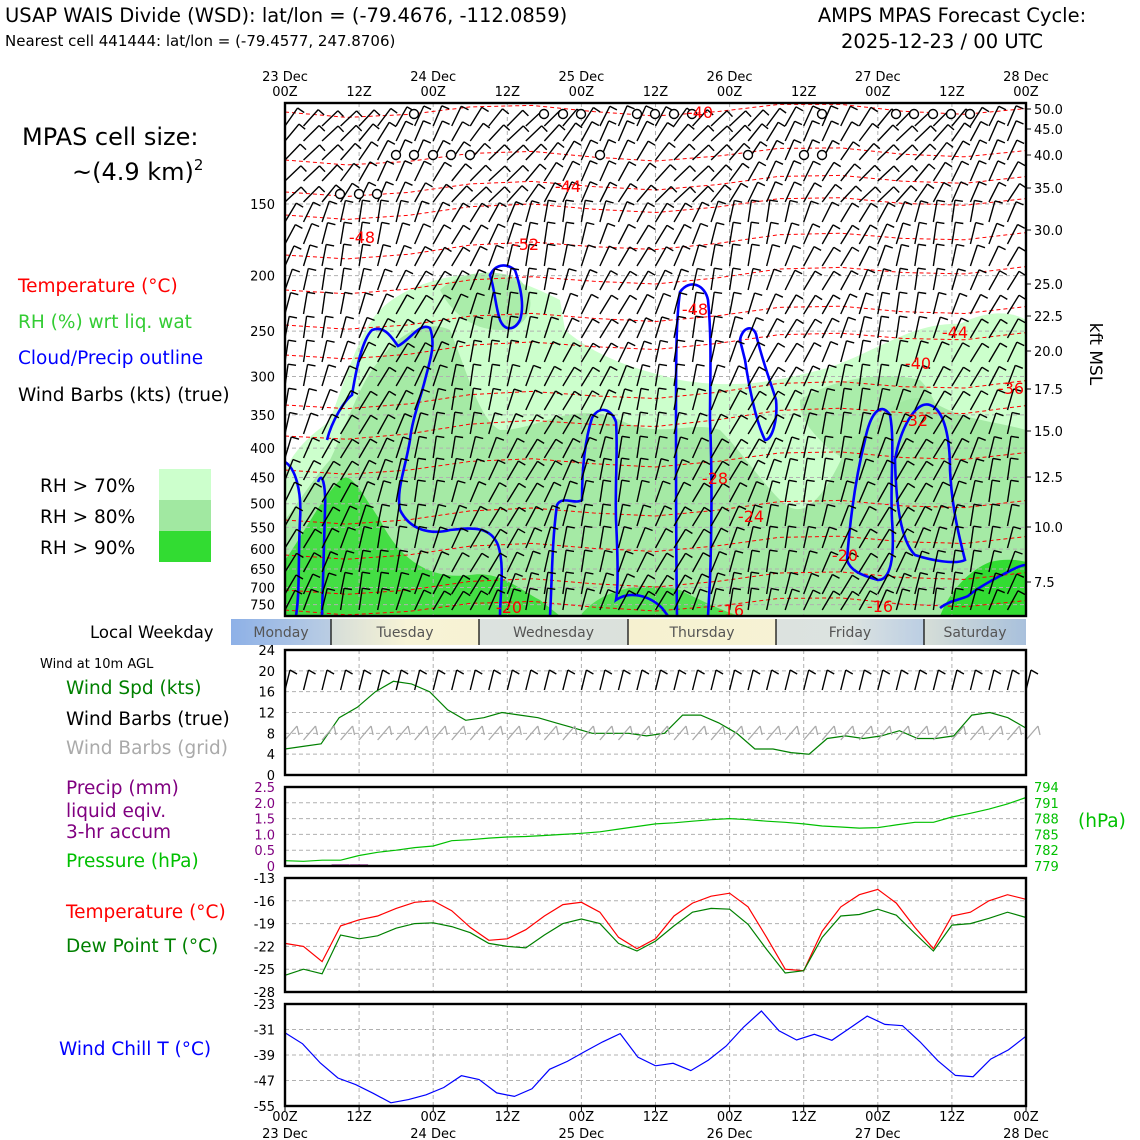 This screenshot has width=1140, height=1140. What do you see at coordinates (1048, 432) in the screenshot?
I see `height-tick-label: 15.0` at bounding box center [1048, 432].